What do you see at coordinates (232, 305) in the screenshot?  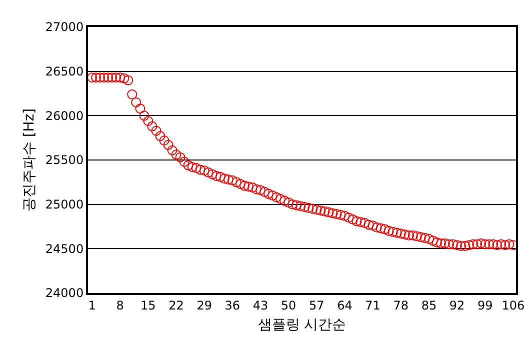 I see `x-tick-label: 36` at bounding box center [232, 305].